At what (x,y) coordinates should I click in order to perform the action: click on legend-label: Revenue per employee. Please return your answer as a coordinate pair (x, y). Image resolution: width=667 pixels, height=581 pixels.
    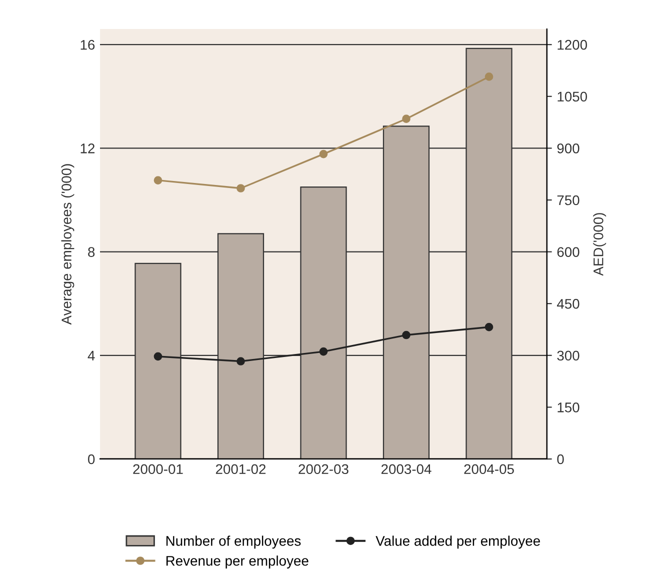
    Looking at the image, I should click on (237, 562).